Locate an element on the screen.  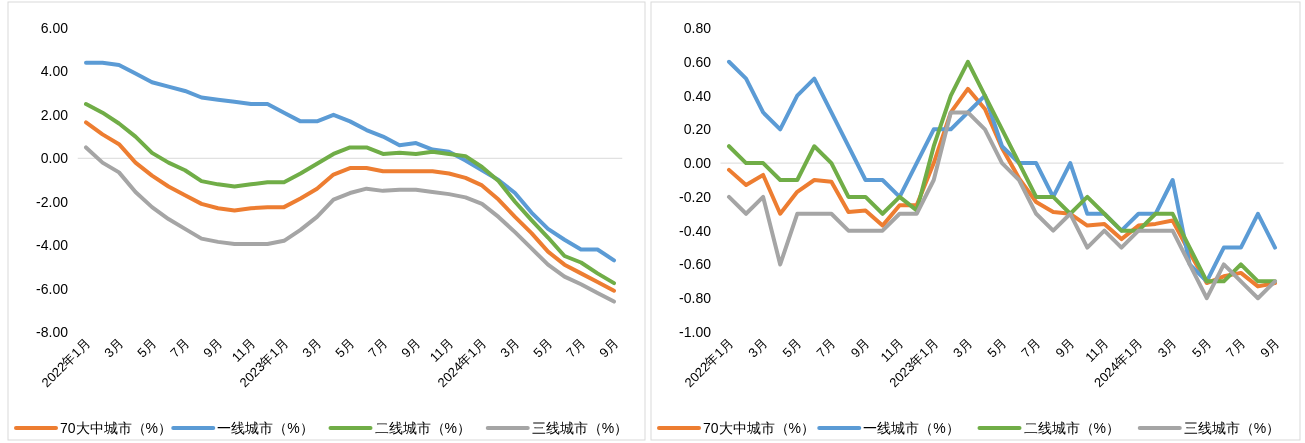
x-tick-label: 11月 is located at coordinates (1097, 350).